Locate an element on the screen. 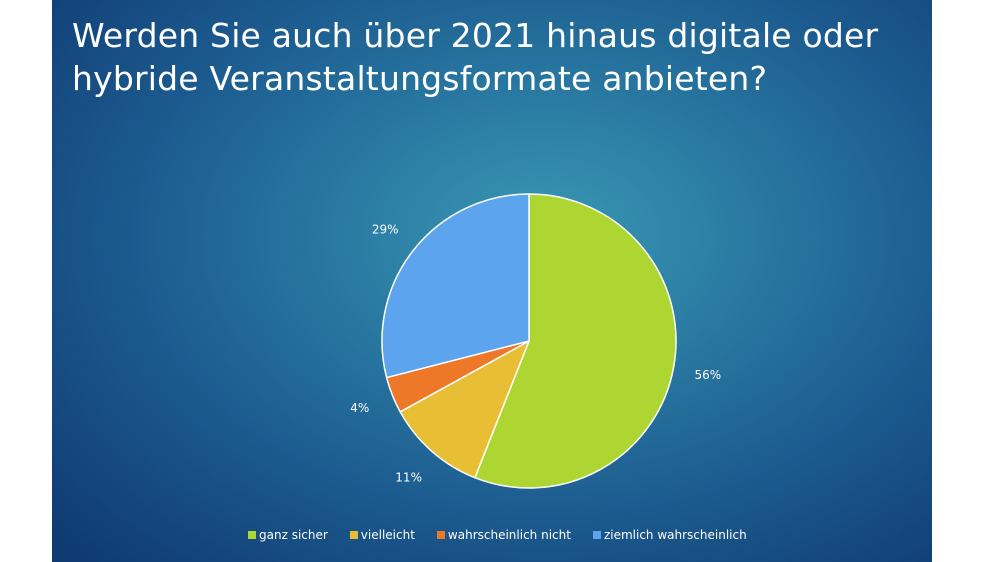 Image resolution: width=1000 pixels, height=562 pixels. legend-item-vielleicht: vielleicht is located at coordinates (382, 535).